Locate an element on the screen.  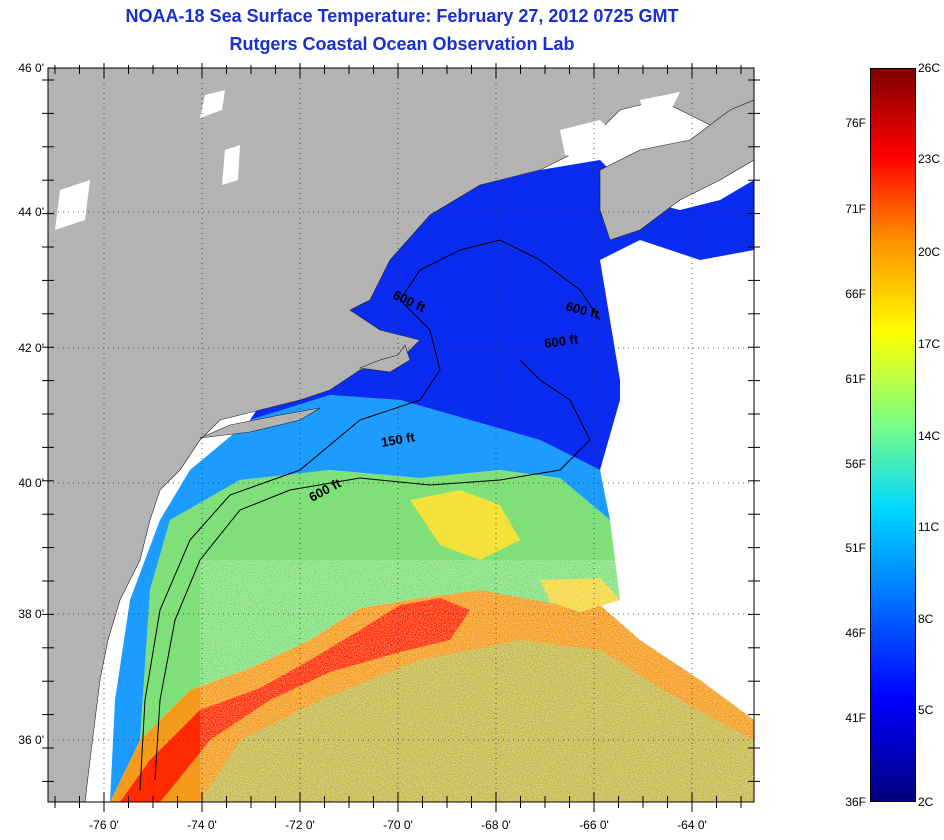
colorbar-fahrenheit-label: 66F is located at coordinates (855, 294).